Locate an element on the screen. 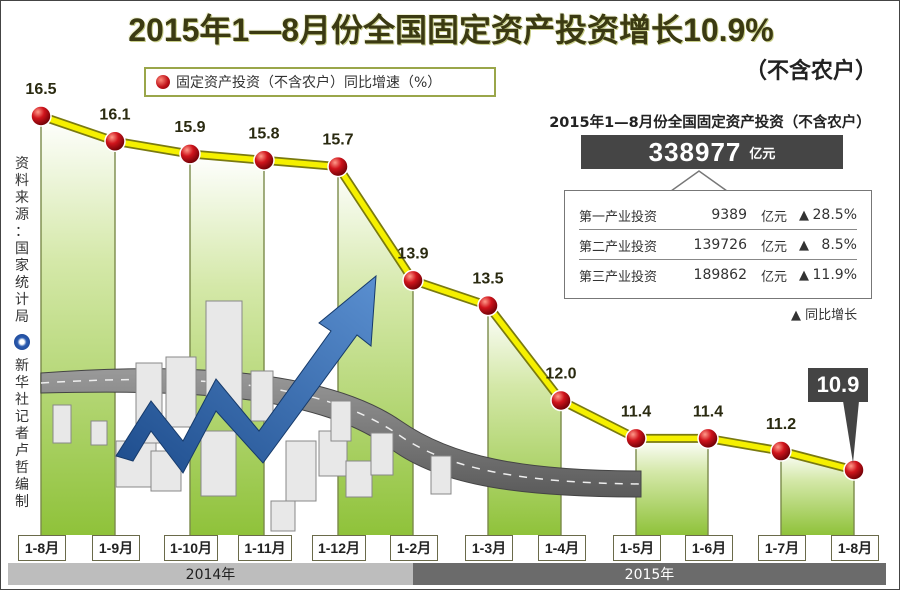 The height and width of the screenshot is (590, 900). latest-value-callout: 10.9 is located at coordinates (838, 385).